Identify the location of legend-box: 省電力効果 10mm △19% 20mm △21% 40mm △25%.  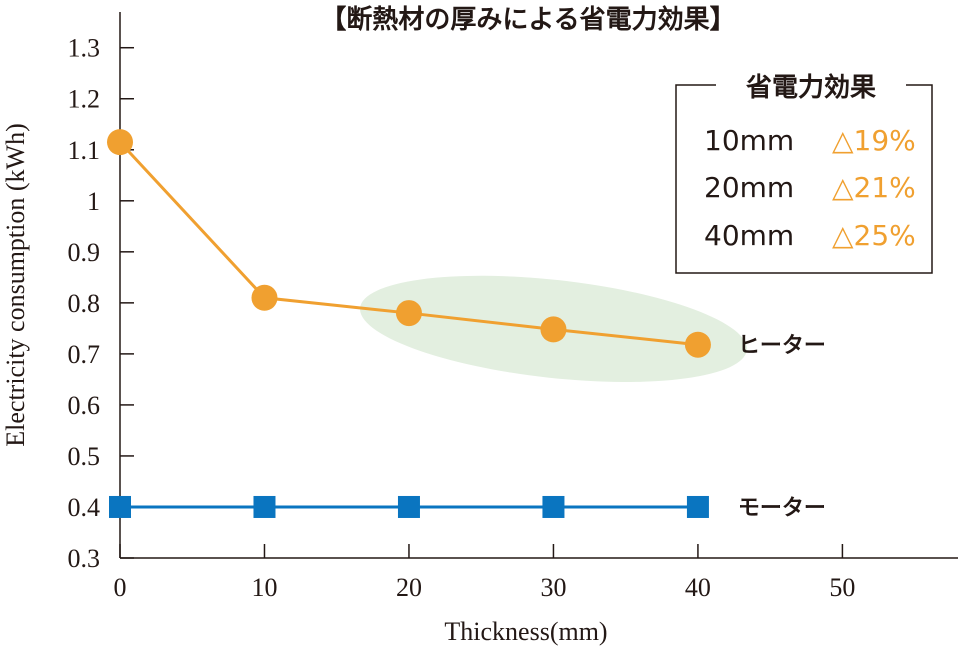
(804, 172).